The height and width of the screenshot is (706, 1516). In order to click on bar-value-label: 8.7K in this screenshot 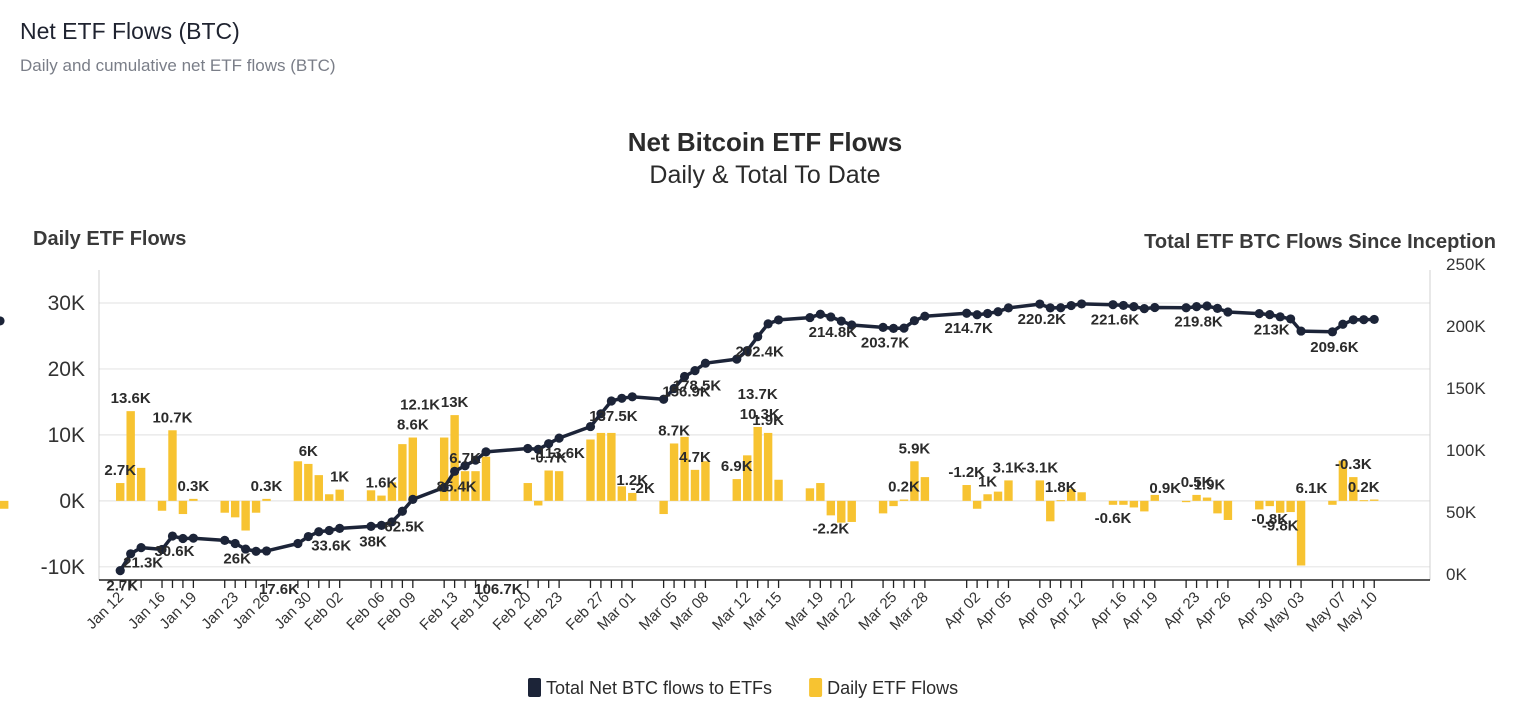, I will do `click(674, 430)`.